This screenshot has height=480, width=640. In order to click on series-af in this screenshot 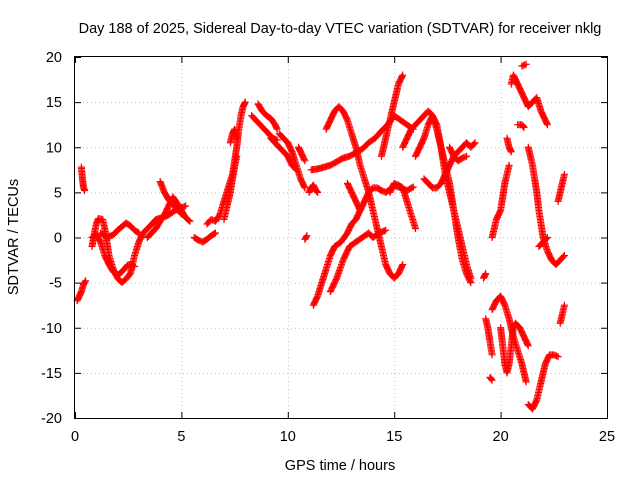, I will do `click(491, 378)`.